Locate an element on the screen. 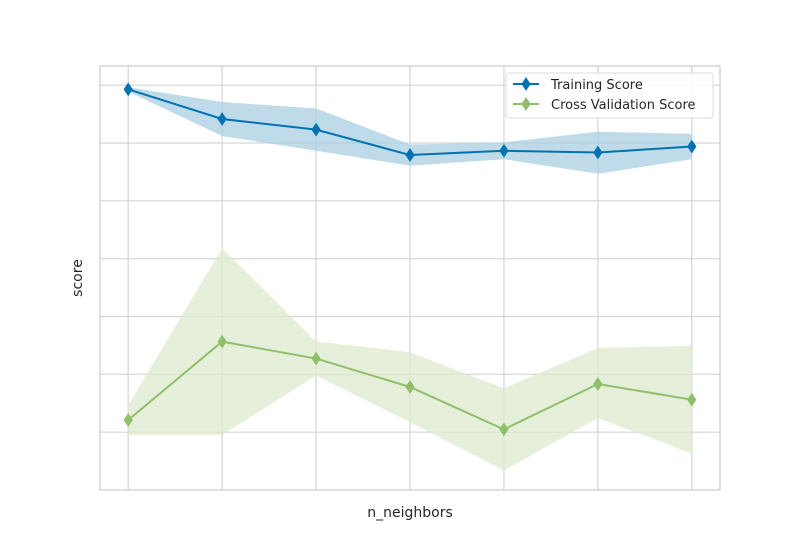 This screenshot has height=550, width=800. legend-box is located at coordinates (609, 95).